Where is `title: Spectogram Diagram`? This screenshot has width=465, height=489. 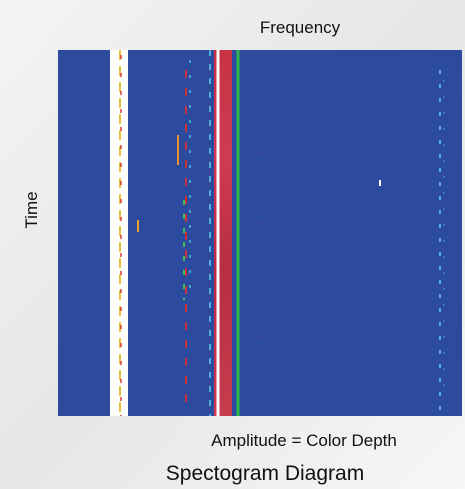
title: Spectogram Diagram is located at coordinates (265, 473).